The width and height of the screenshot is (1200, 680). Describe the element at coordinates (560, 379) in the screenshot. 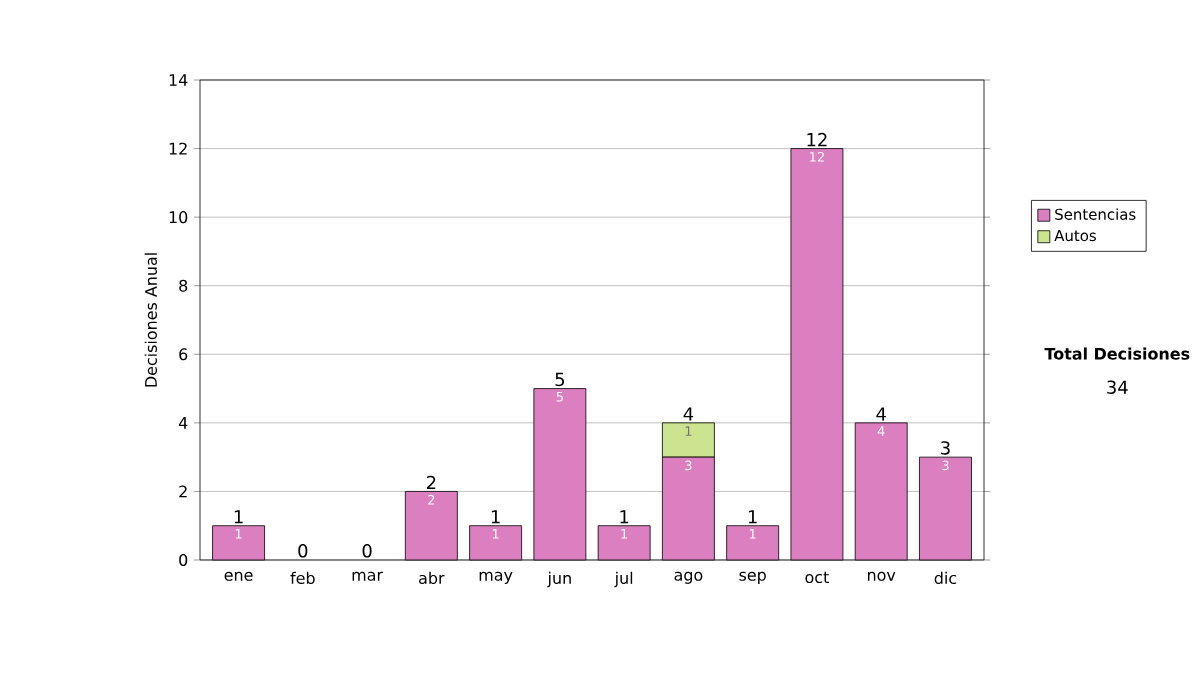

I see `total-label: 5` at that location.